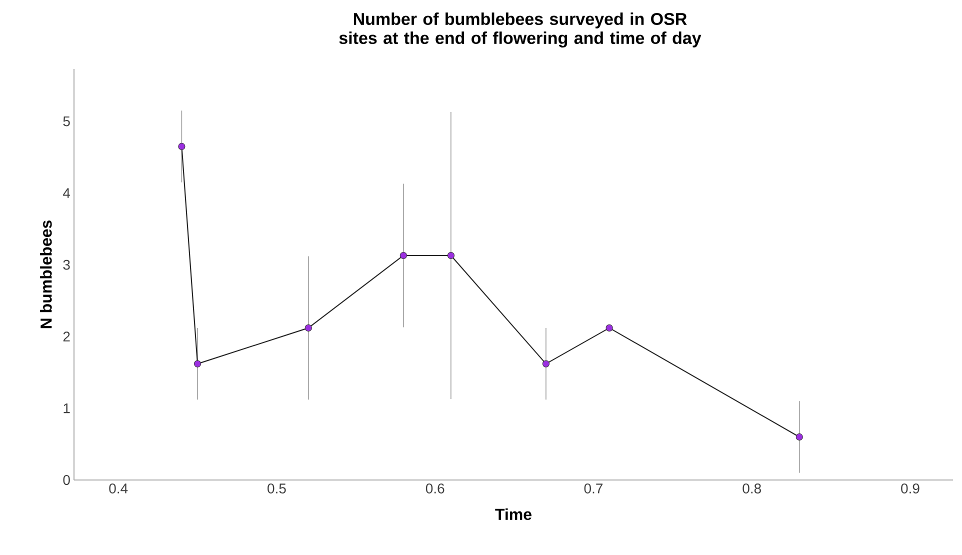 This screenshot has height=555, width=962. Describe the element at coordinates (513, 514) in the screenshot. I see `x-axis-title: Time` at that location.